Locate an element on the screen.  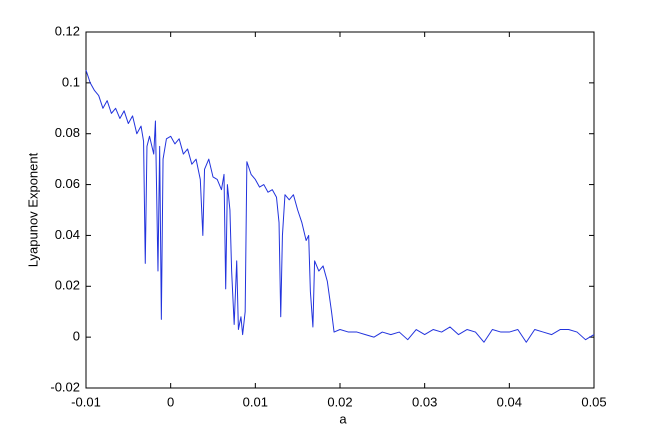
x-tick-label: 0.01 is located at coordinates (255, 401).